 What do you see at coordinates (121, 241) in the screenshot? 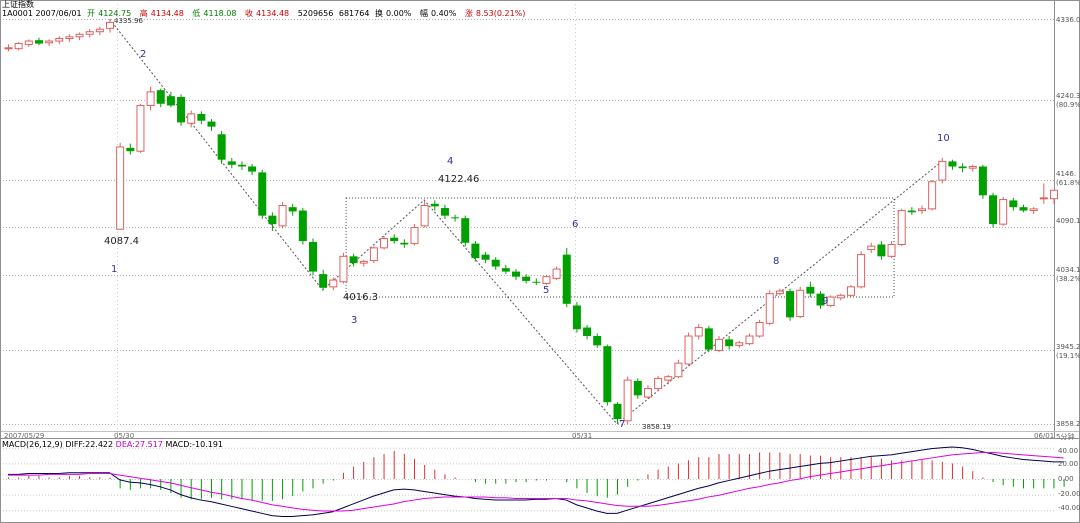
I see `value-label-4087: 4087.4` at bounding box center [121, 241].